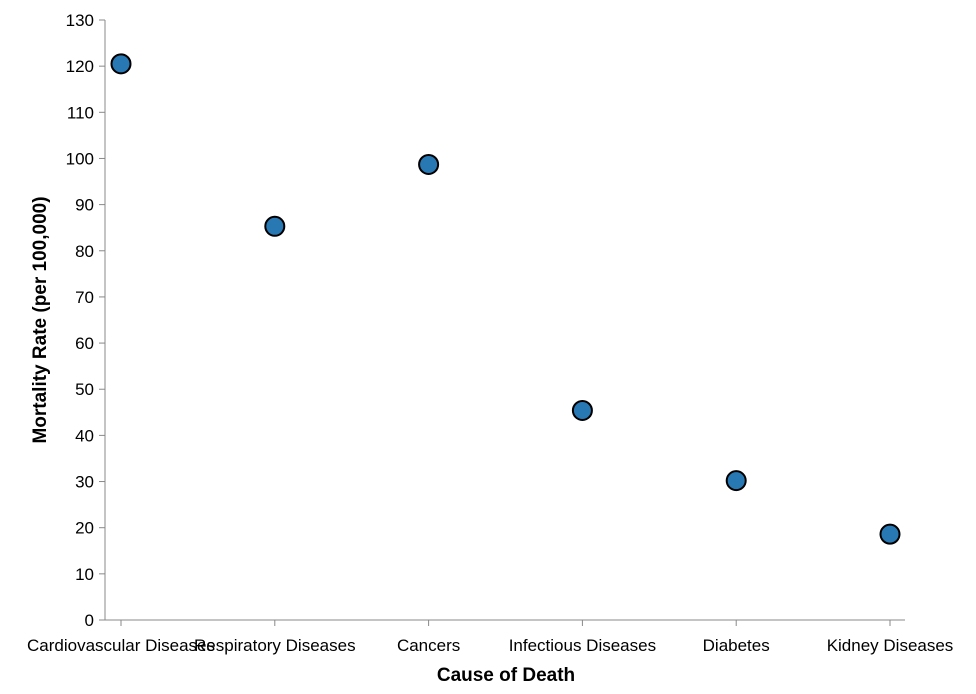 This screenshot has height=694, width=976. Describe the element at coordinates (84, 205) in the screenshot. I see `y-tick-label: 90` at that location.